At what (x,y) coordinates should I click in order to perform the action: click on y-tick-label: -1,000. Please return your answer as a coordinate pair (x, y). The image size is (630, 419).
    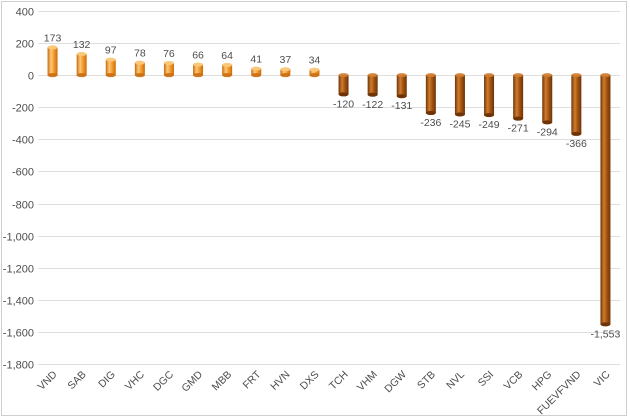
    Looking at the image, I should click on (18, 238).